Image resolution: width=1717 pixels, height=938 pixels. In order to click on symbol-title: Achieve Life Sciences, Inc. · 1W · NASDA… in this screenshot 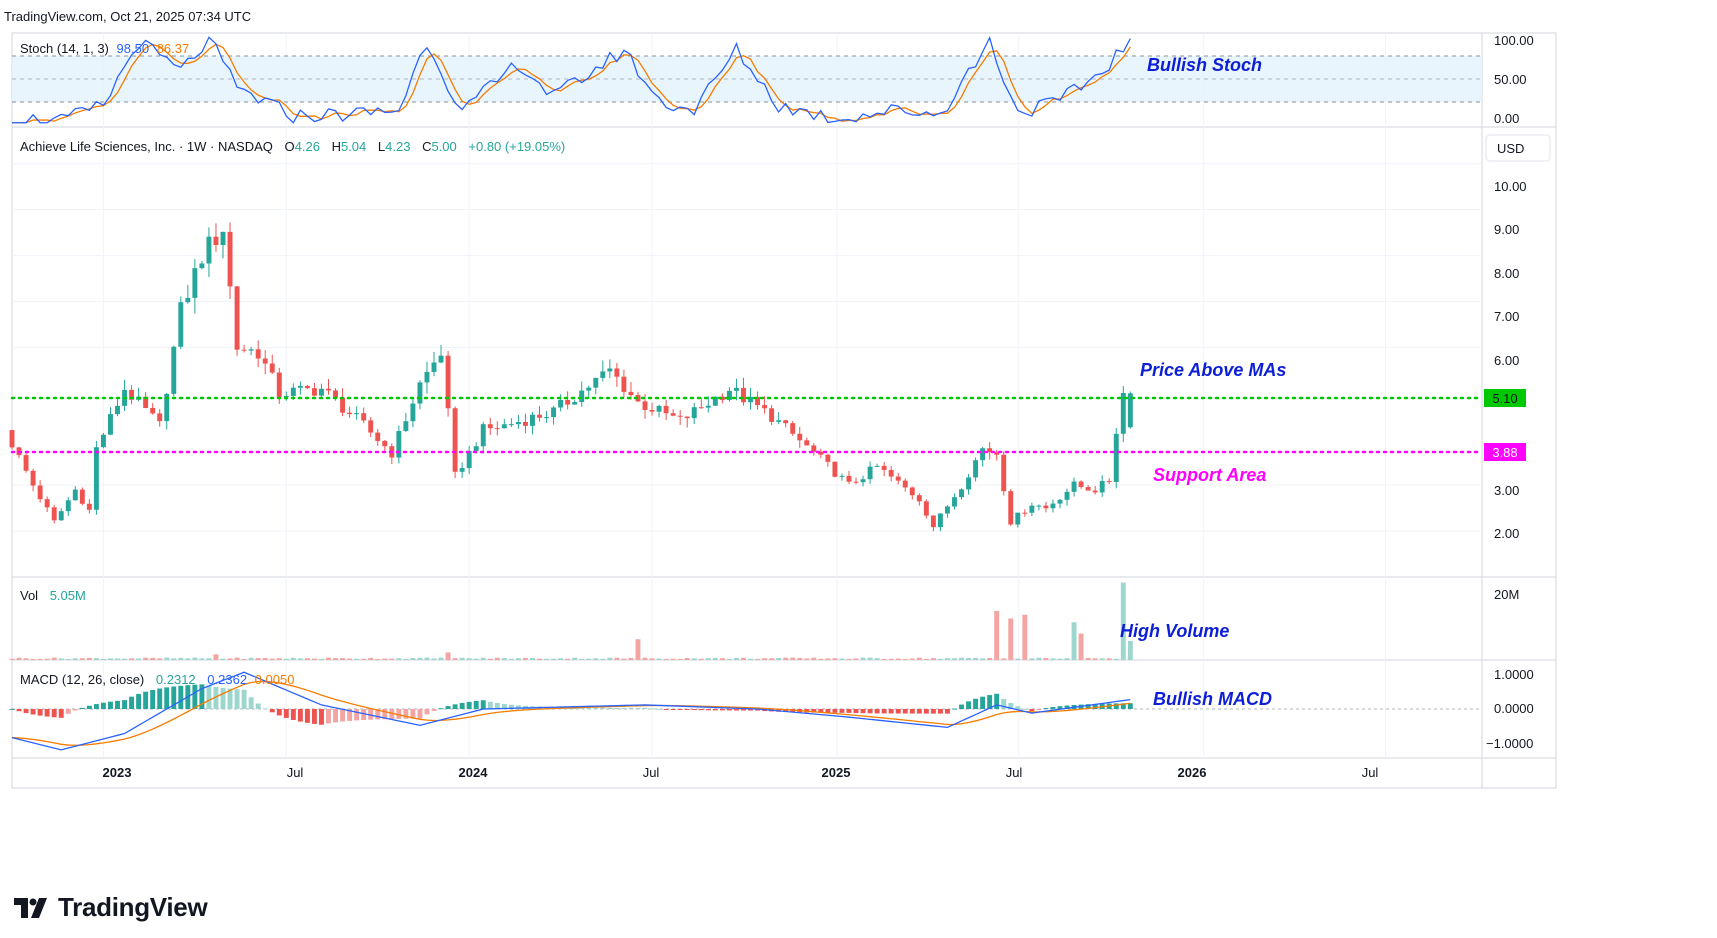, I will do `click(146, 146)`.